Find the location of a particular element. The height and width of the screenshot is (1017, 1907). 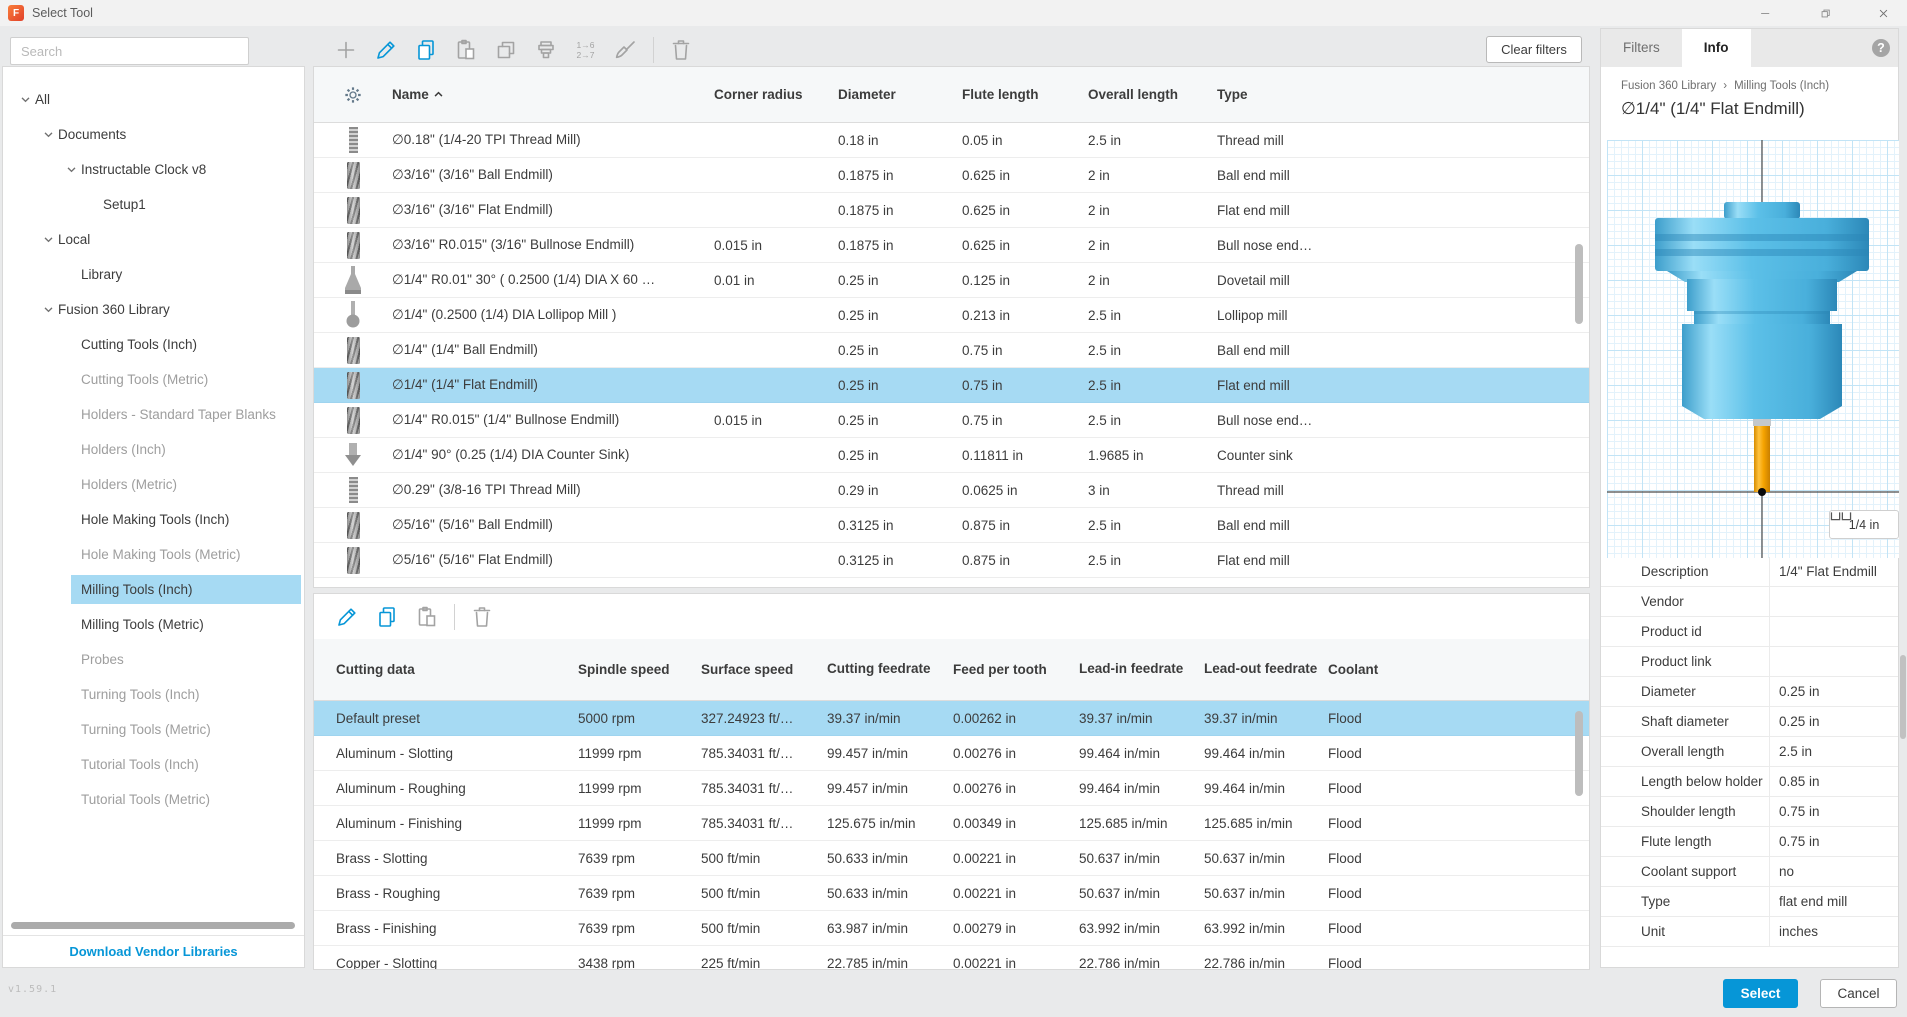

column-header: Type is located at coordinates (1232, 94).